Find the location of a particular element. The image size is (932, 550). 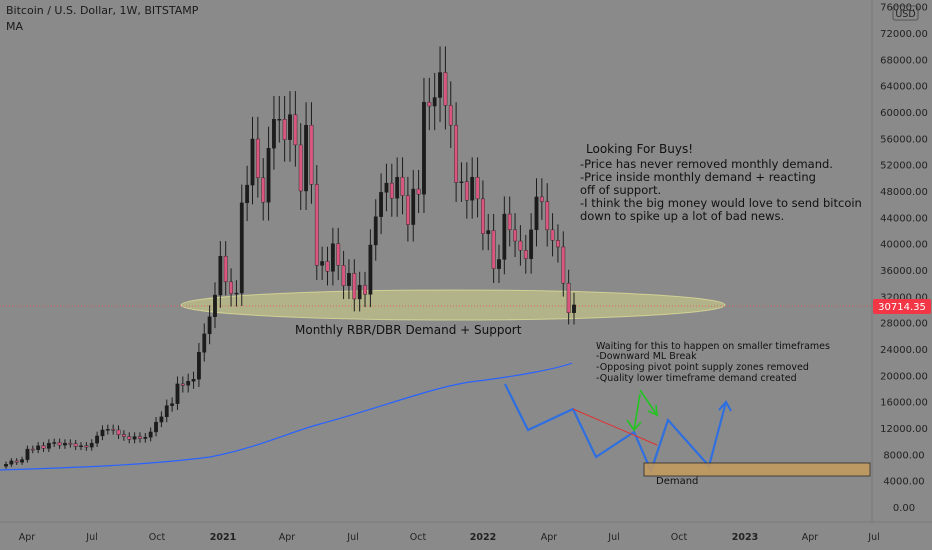

x-tick-label: 2023 is located at coordinates (745, 537).